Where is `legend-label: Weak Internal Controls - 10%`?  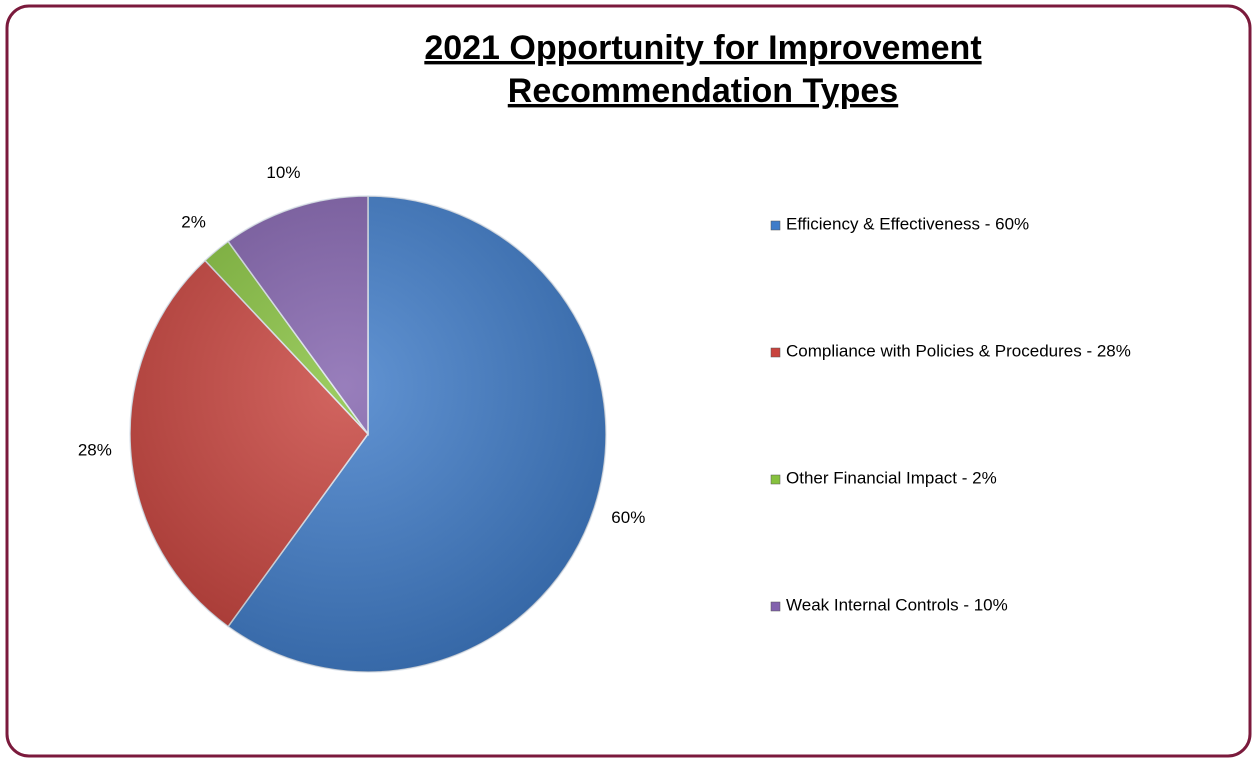 legend-label: Weak Internal Controls - 10% is located at coordinates (897, 604).